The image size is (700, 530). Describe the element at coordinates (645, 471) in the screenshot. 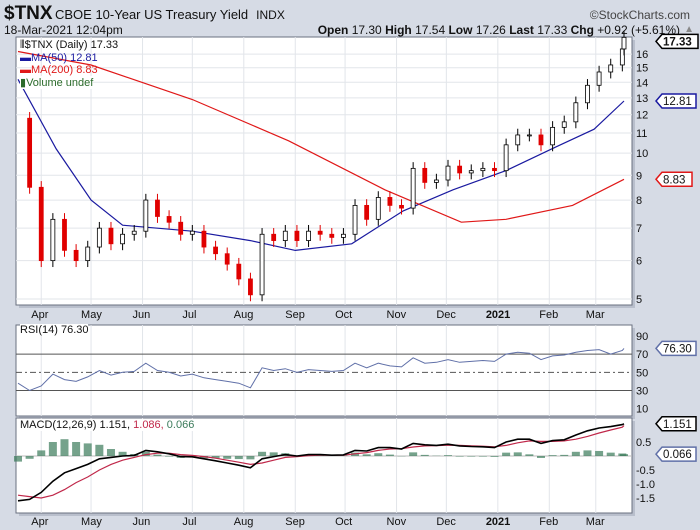

I see `macd-tick-label: -0.5` at that location.